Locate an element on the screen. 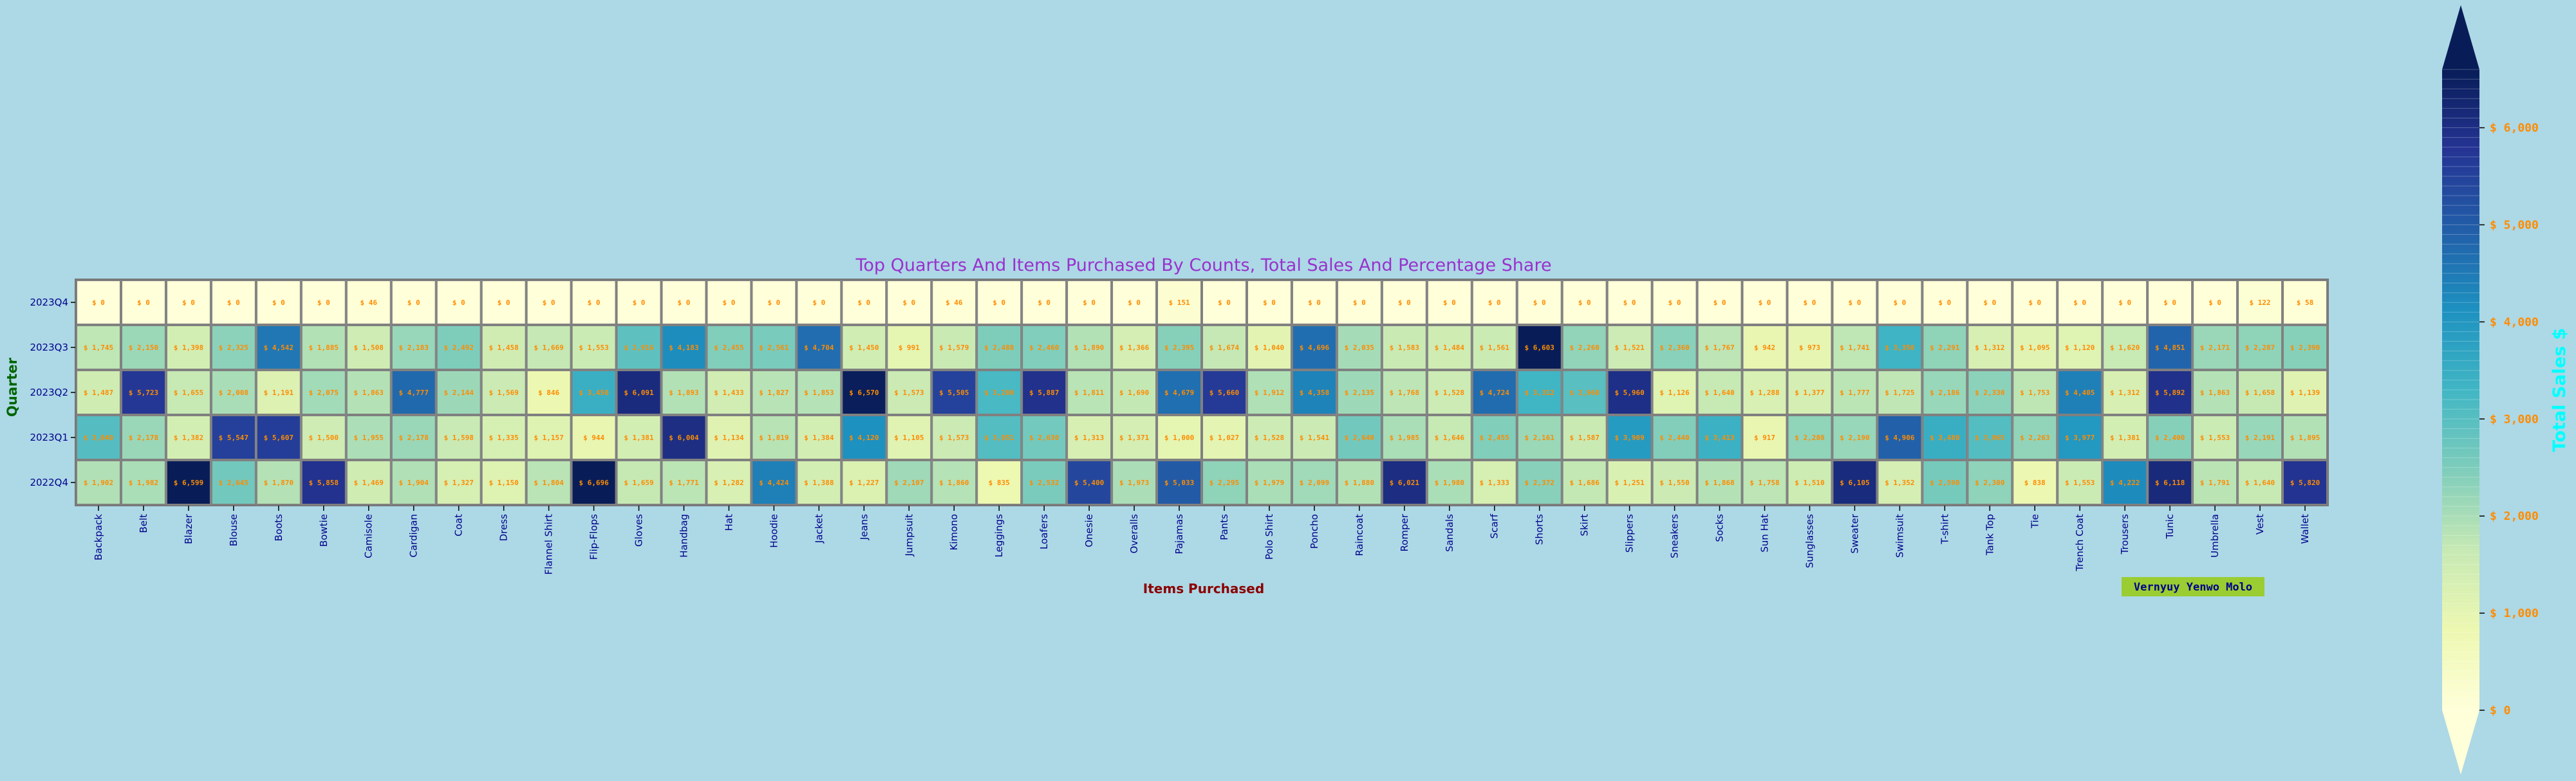 The width and height of the screenshot is (2576, 781). cell-value-label: $ 1,528 is located at coordinates (1269, 438).